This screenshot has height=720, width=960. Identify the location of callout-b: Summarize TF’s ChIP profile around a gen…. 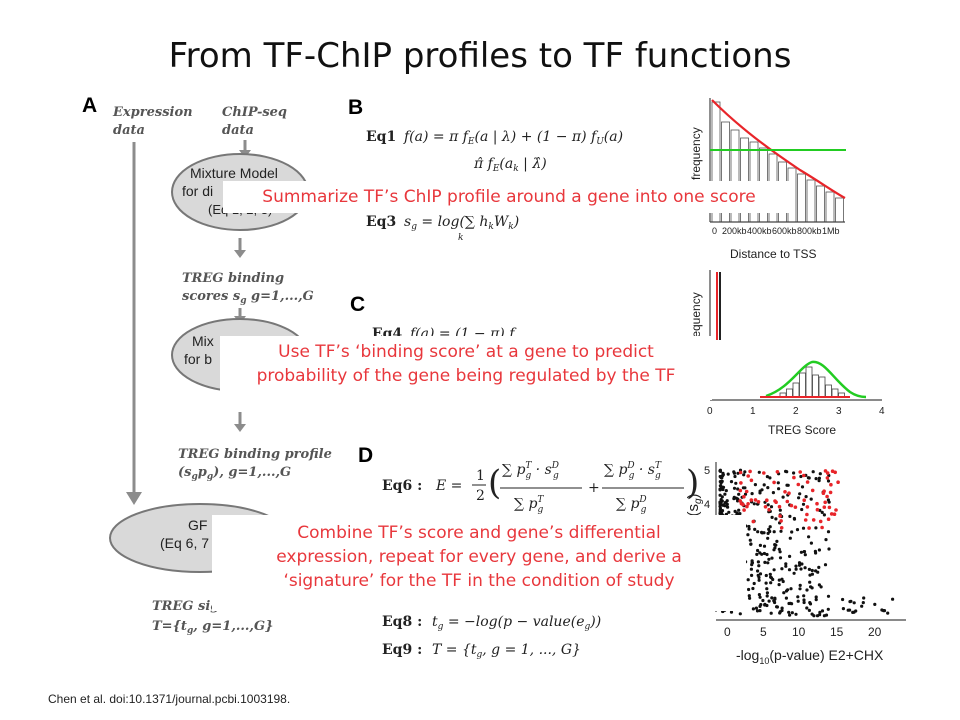
(509, 197).